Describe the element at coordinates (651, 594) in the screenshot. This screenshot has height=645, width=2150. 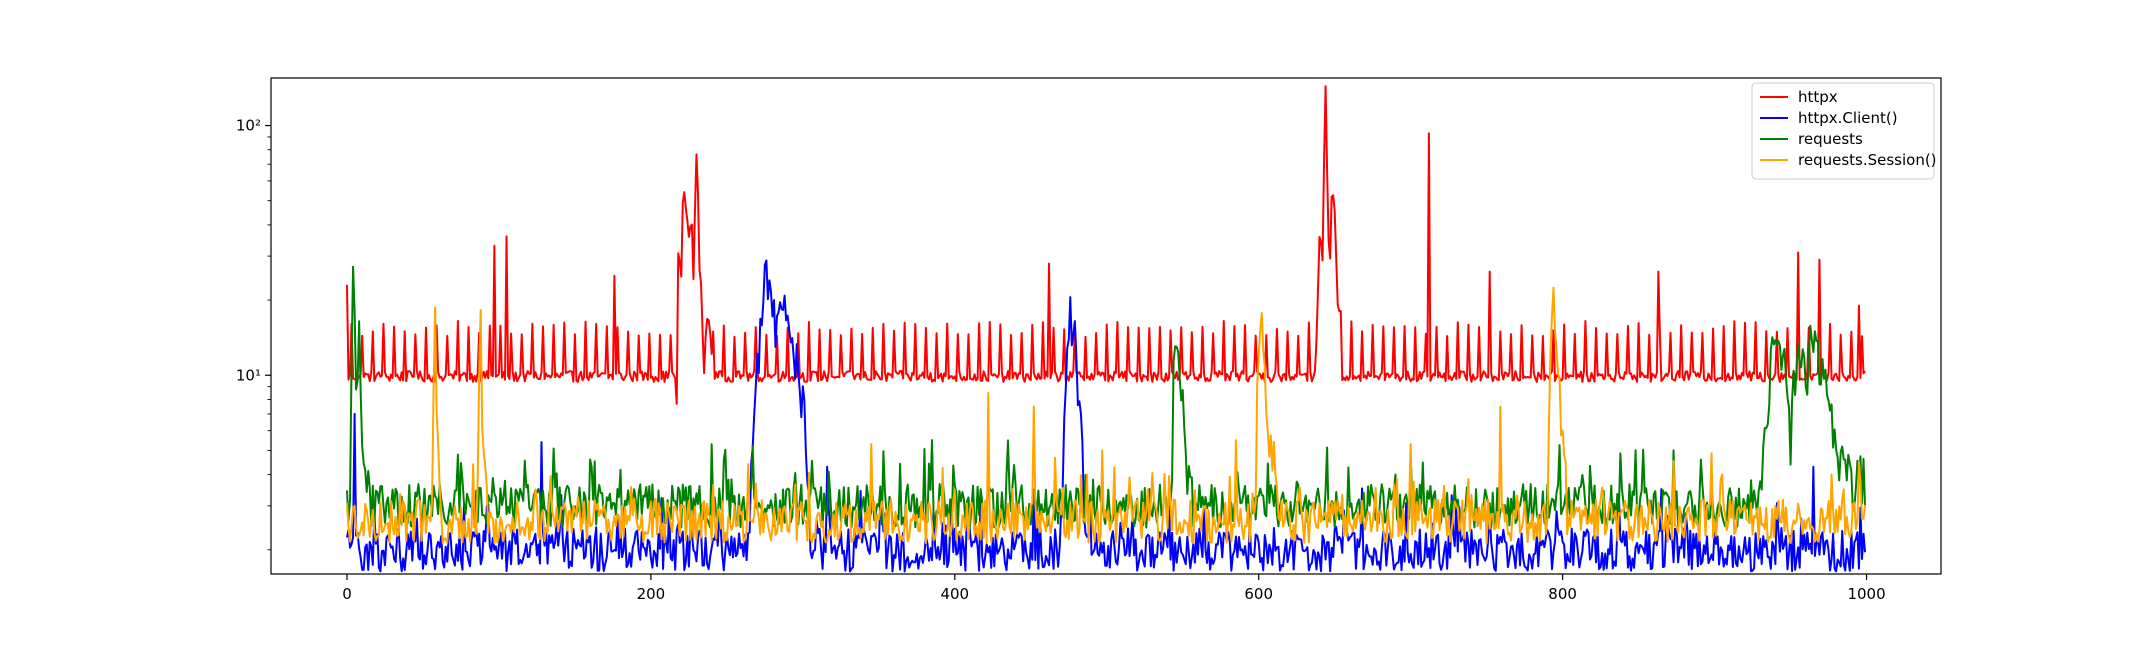
I see `x-tick-label: 200` at that location.